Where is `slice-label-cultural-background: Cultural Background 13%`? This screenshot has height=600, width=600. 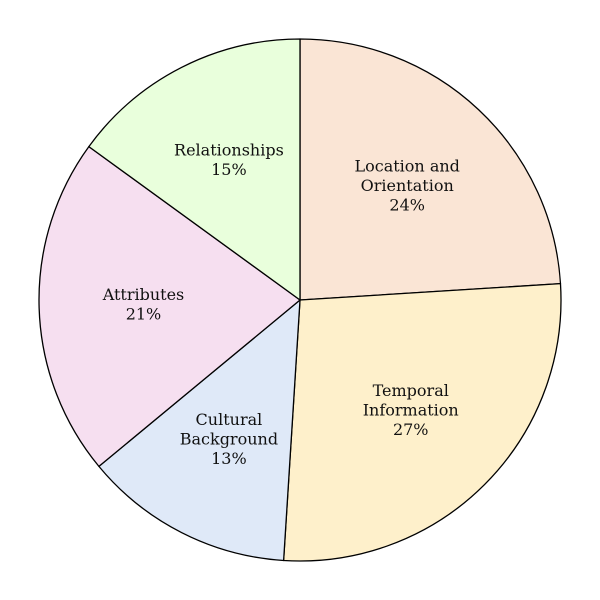
slice-label-cultural-background: Cultural Background 13% is located at coordinates (229, 439).